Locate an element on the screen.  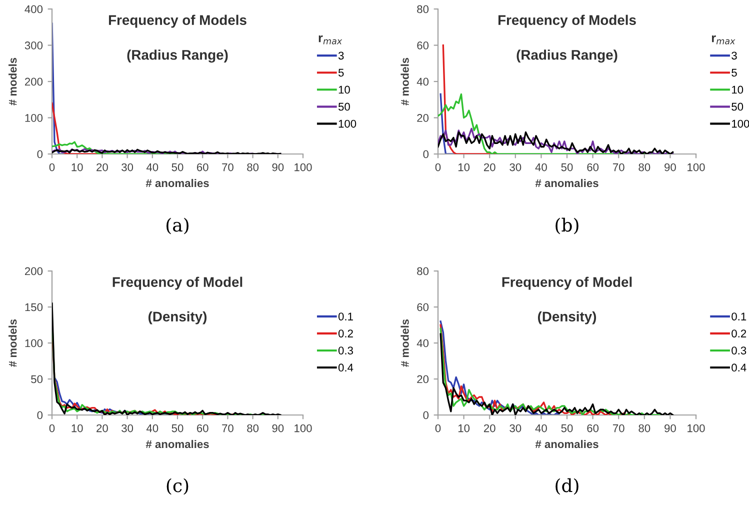
text: (c) is located at coordinates (177, 486).